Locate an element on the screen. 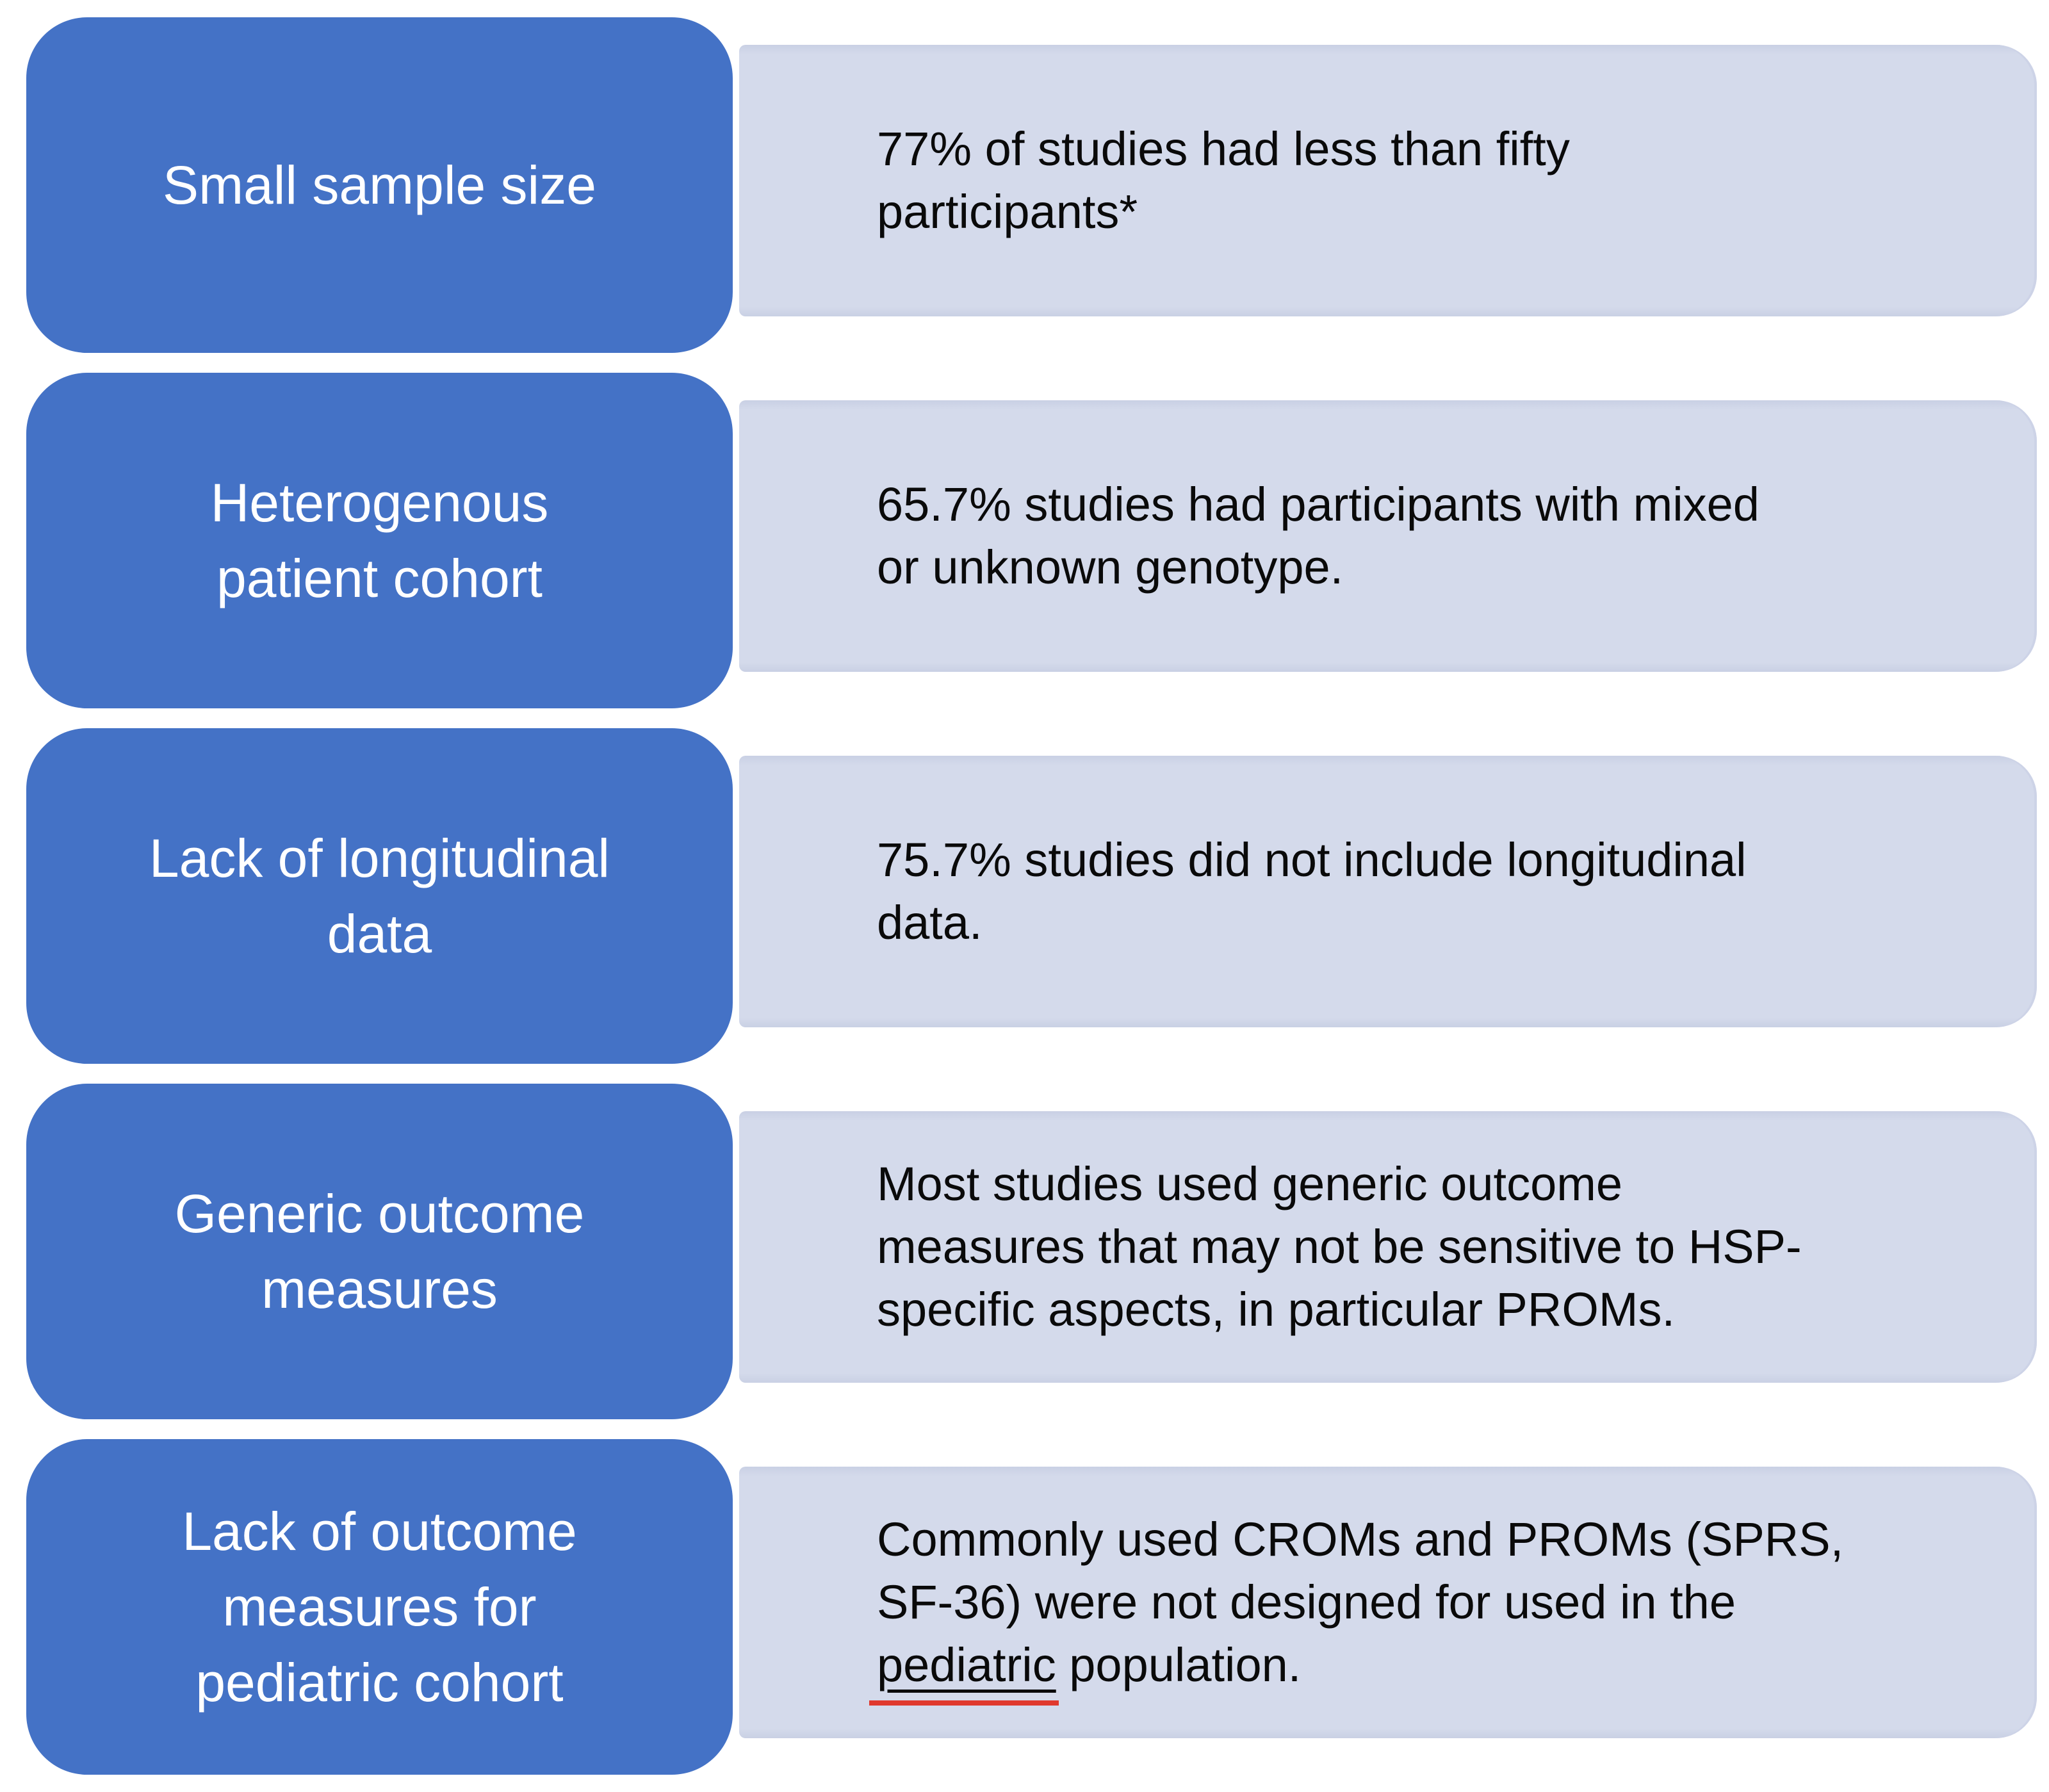 The image size is (2049, 1792). label-box: Lack of longitudinal data is located at coordinates (379, 896).